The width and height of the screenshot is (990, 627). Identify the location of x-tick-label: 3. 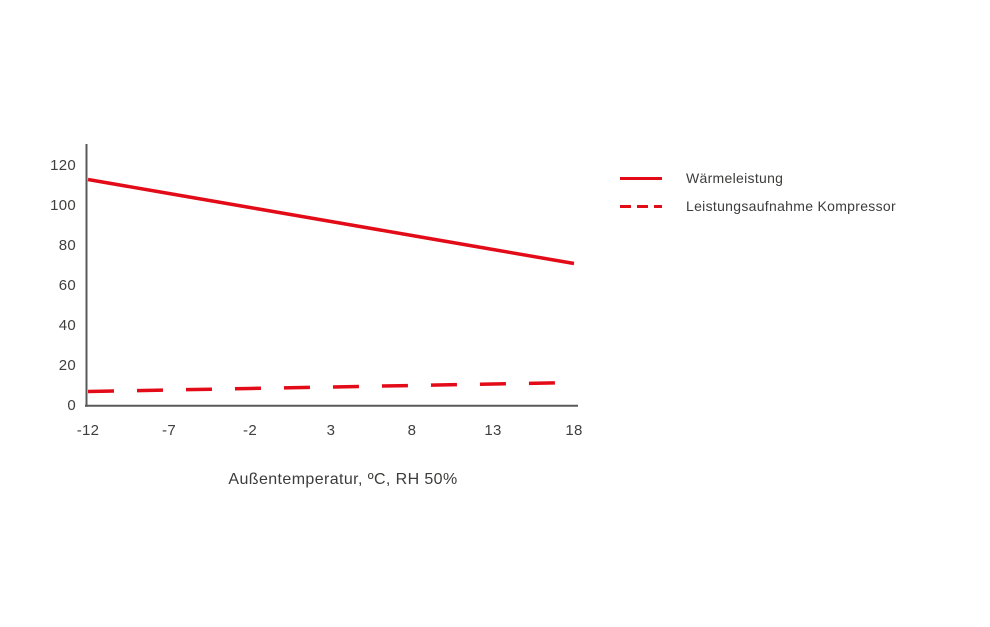
(331, 430).